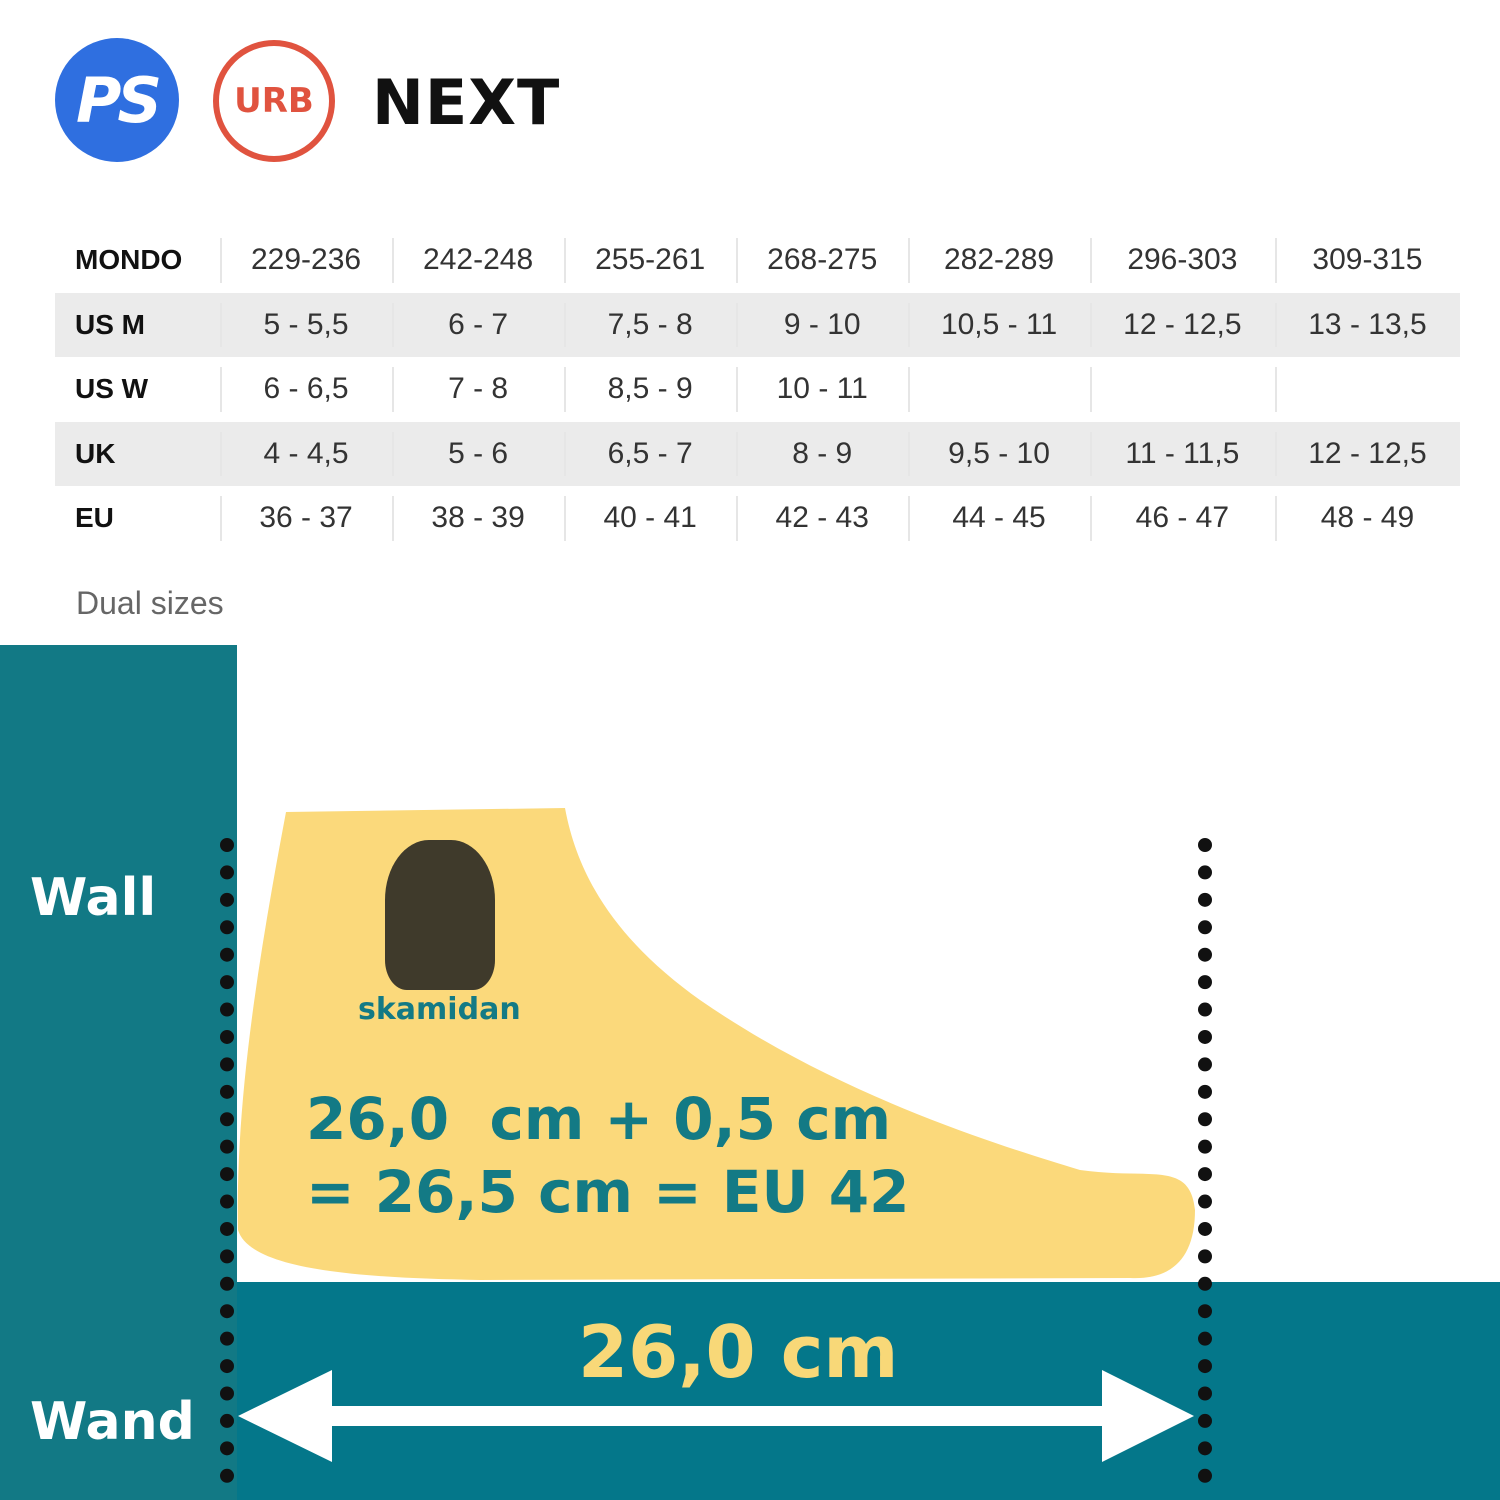 The image size is (1500, 1500). What do you see at coordinates (1182, 453) in the screenshot?
I see `table-cell: 11 - 11,5` at bounding box center [1182, 453].